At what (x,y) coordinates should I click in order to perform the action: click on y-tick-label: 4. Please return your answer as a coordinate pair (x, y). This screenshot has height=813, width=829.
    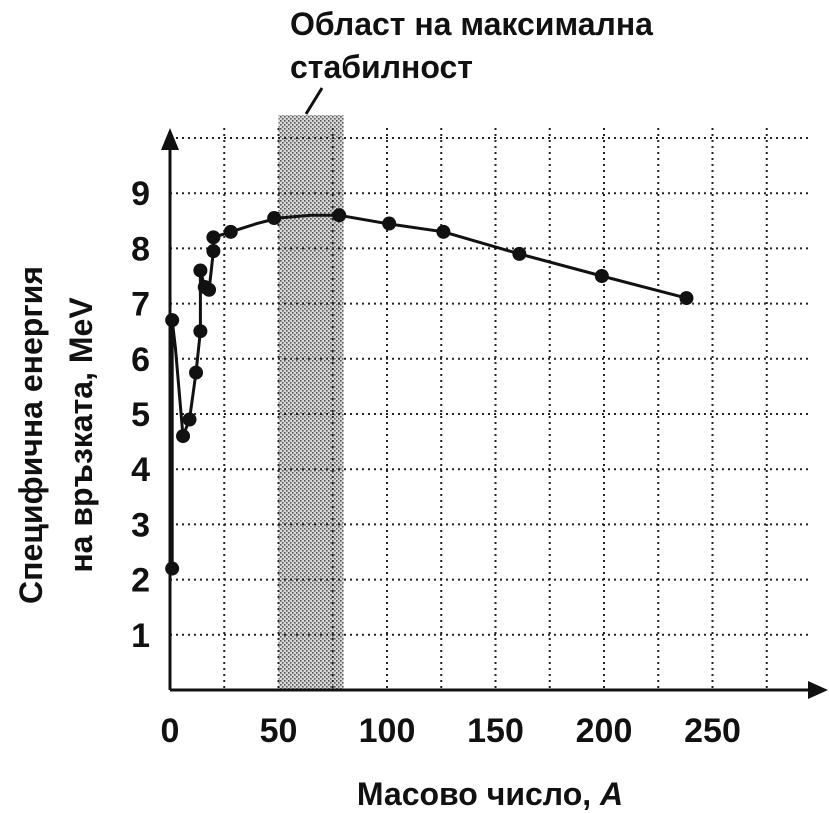
    Looking at the image, I should click on (140, 470).